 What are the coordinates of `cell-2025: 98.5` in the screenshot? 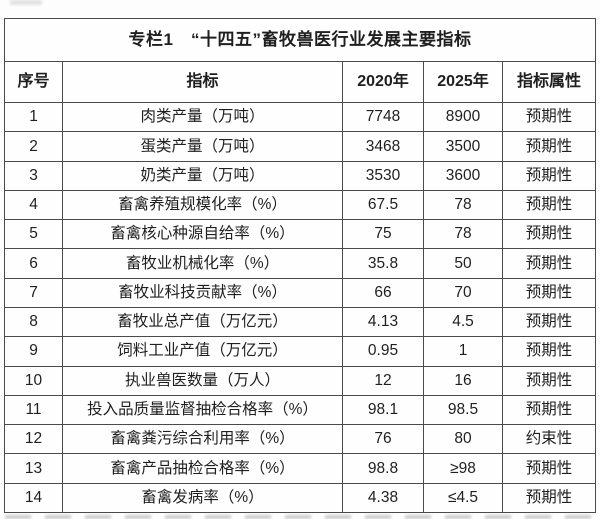 It's located at (463, 410).